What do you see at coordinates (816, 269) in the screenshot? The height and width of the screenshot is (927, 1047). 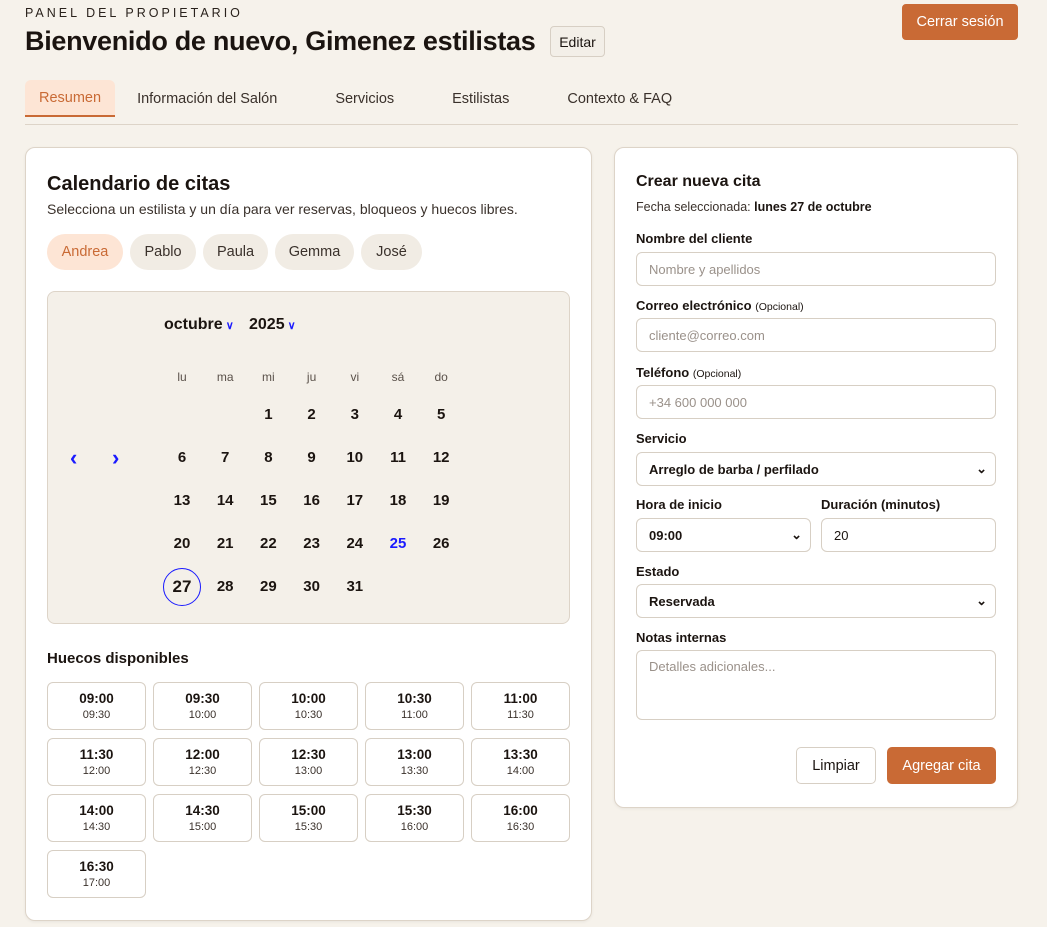 I see `client-name-input: Nombre y apellidos` at bounding box center [816, 269].